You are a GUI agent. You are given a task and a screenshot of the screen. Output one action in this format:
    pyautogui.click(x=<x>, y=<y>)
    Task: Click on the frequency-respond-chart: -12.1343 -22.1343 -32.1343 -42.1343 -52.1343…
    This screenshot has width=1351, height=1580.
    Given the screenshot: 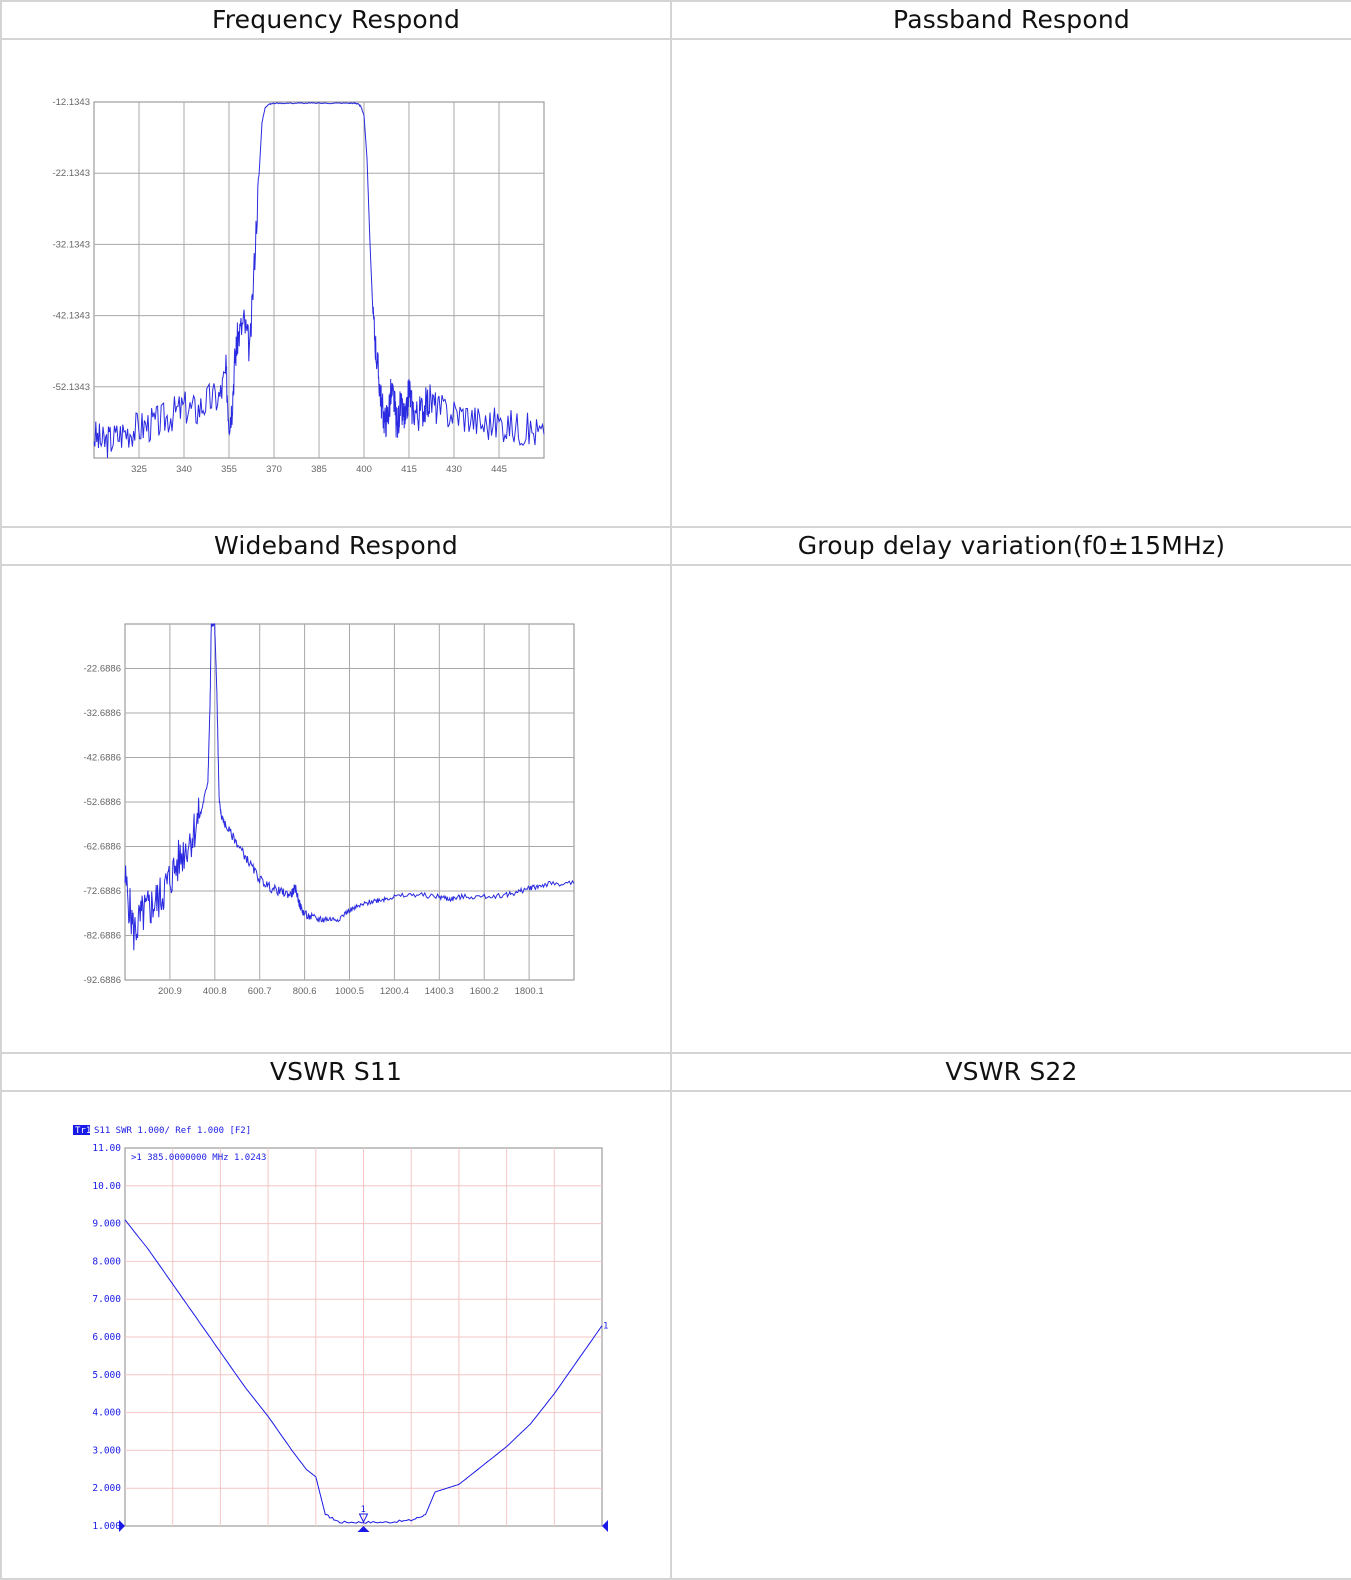 What is the action you would take?
    pyautogui.click(x=298, y=286)
    